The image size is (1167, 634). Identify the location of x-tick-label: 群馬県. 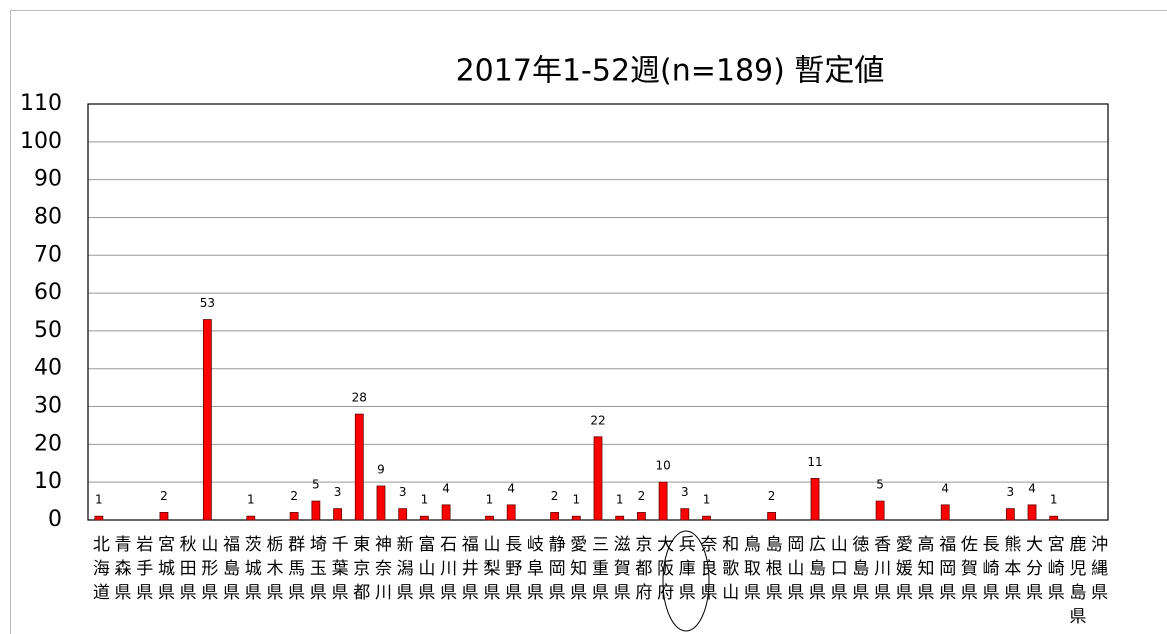
(294, 571).